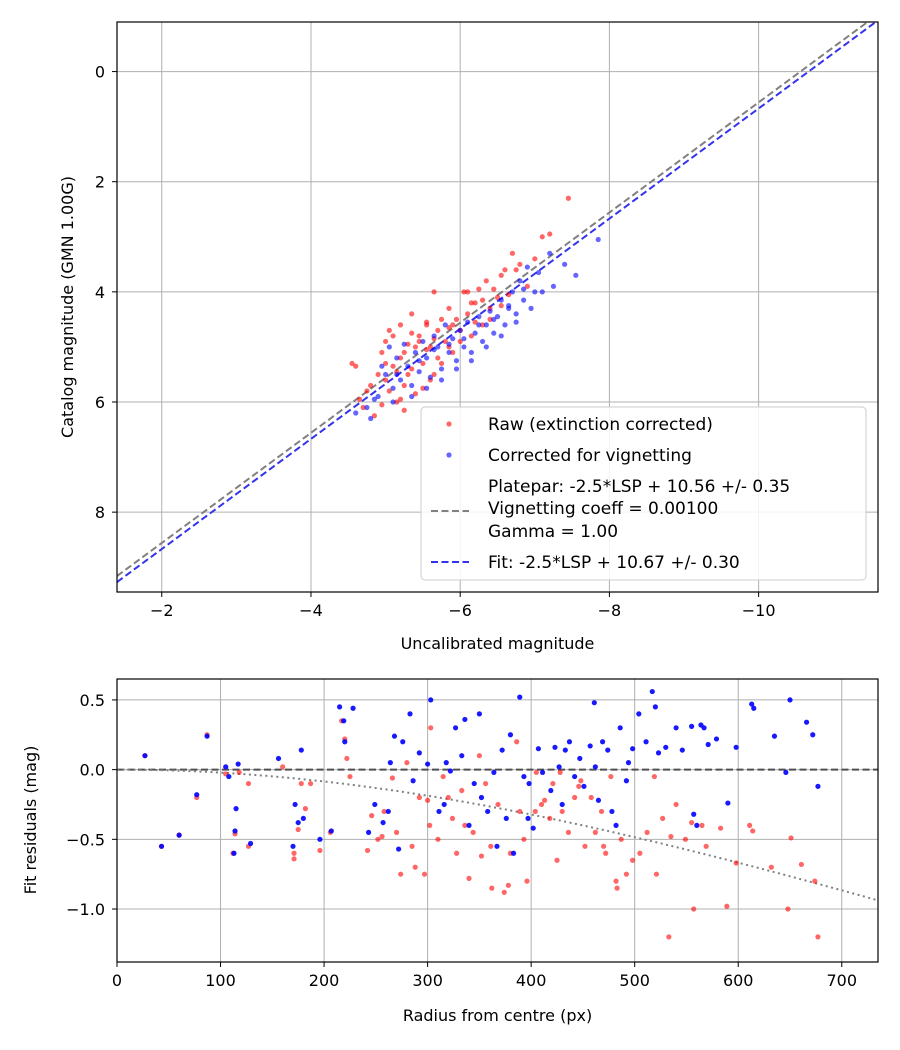  I want to click on residuals-xtick-label: 300, so click(427, 980).